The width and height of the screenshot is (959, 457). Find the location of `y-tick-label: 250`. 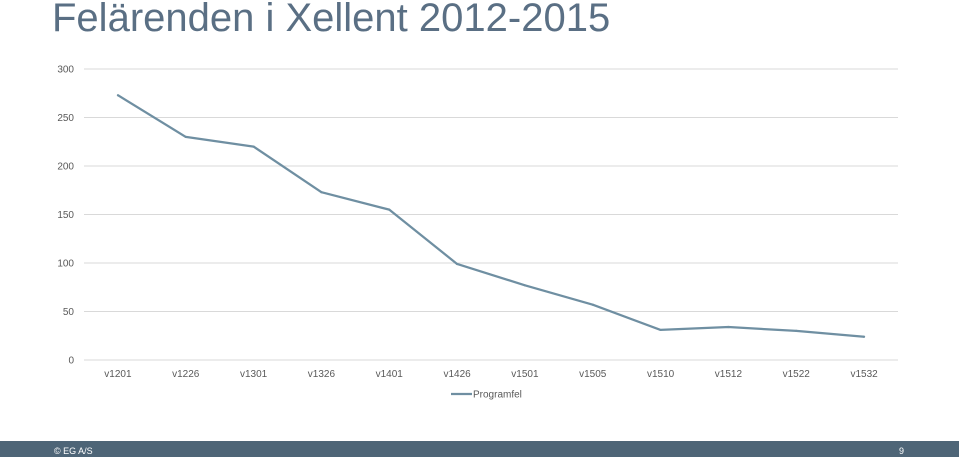

y-tick-label: 250 is located at coordinates (65, 118).